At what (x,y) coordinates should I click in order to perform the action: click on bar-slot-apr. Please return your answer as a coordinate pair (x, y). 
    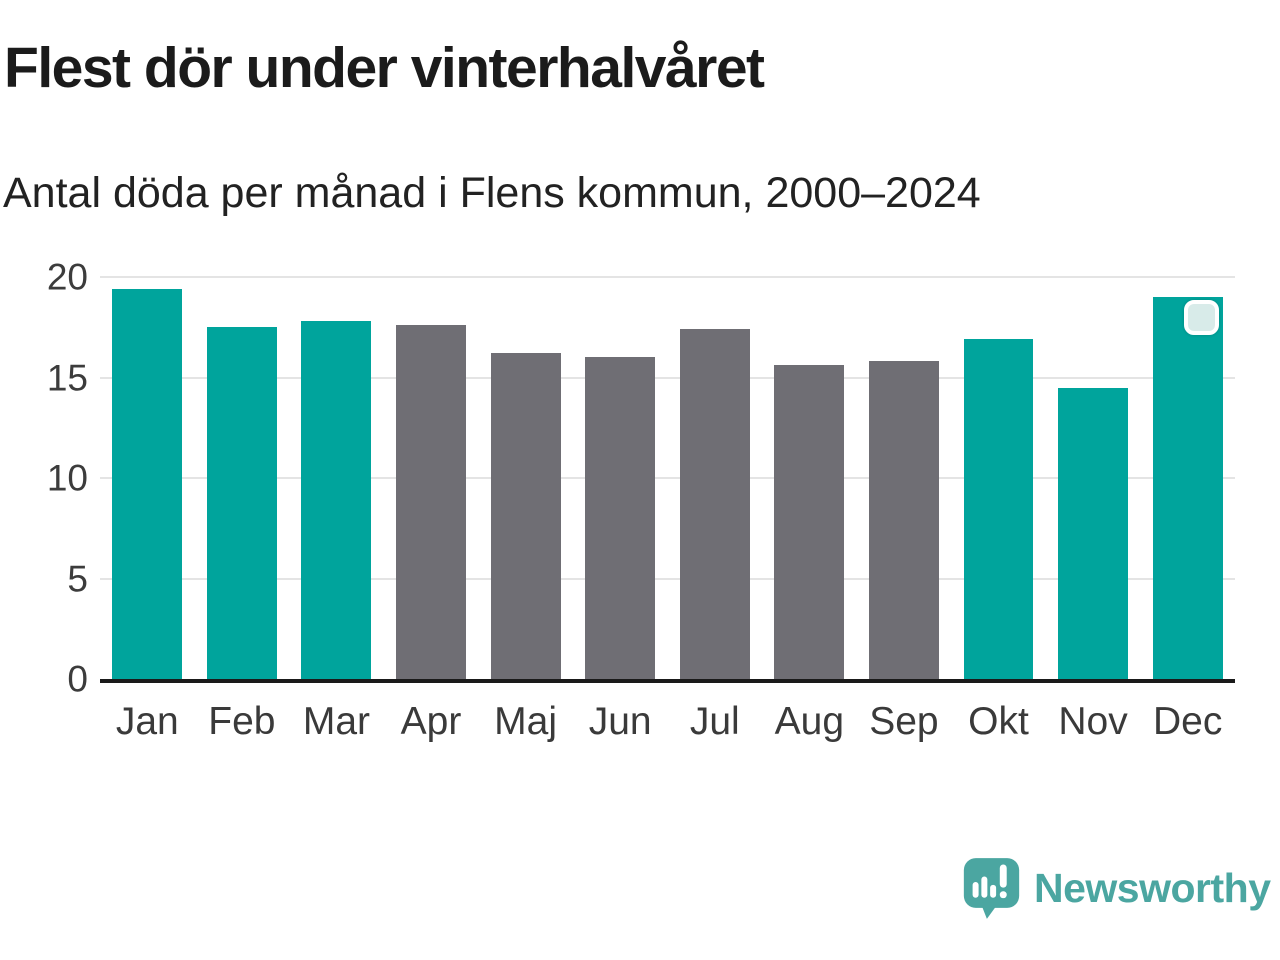
    Looking at the image, I should click on (431, 478).